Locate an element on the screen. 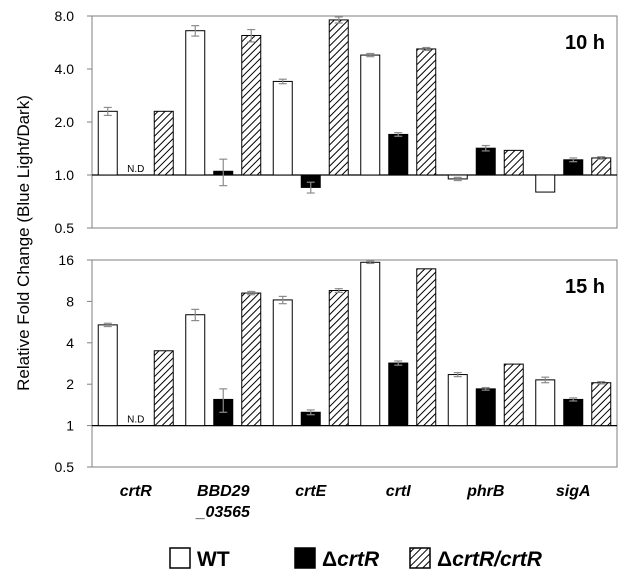  y-tick-label: 2.0 is located at coordinates (65, 122).